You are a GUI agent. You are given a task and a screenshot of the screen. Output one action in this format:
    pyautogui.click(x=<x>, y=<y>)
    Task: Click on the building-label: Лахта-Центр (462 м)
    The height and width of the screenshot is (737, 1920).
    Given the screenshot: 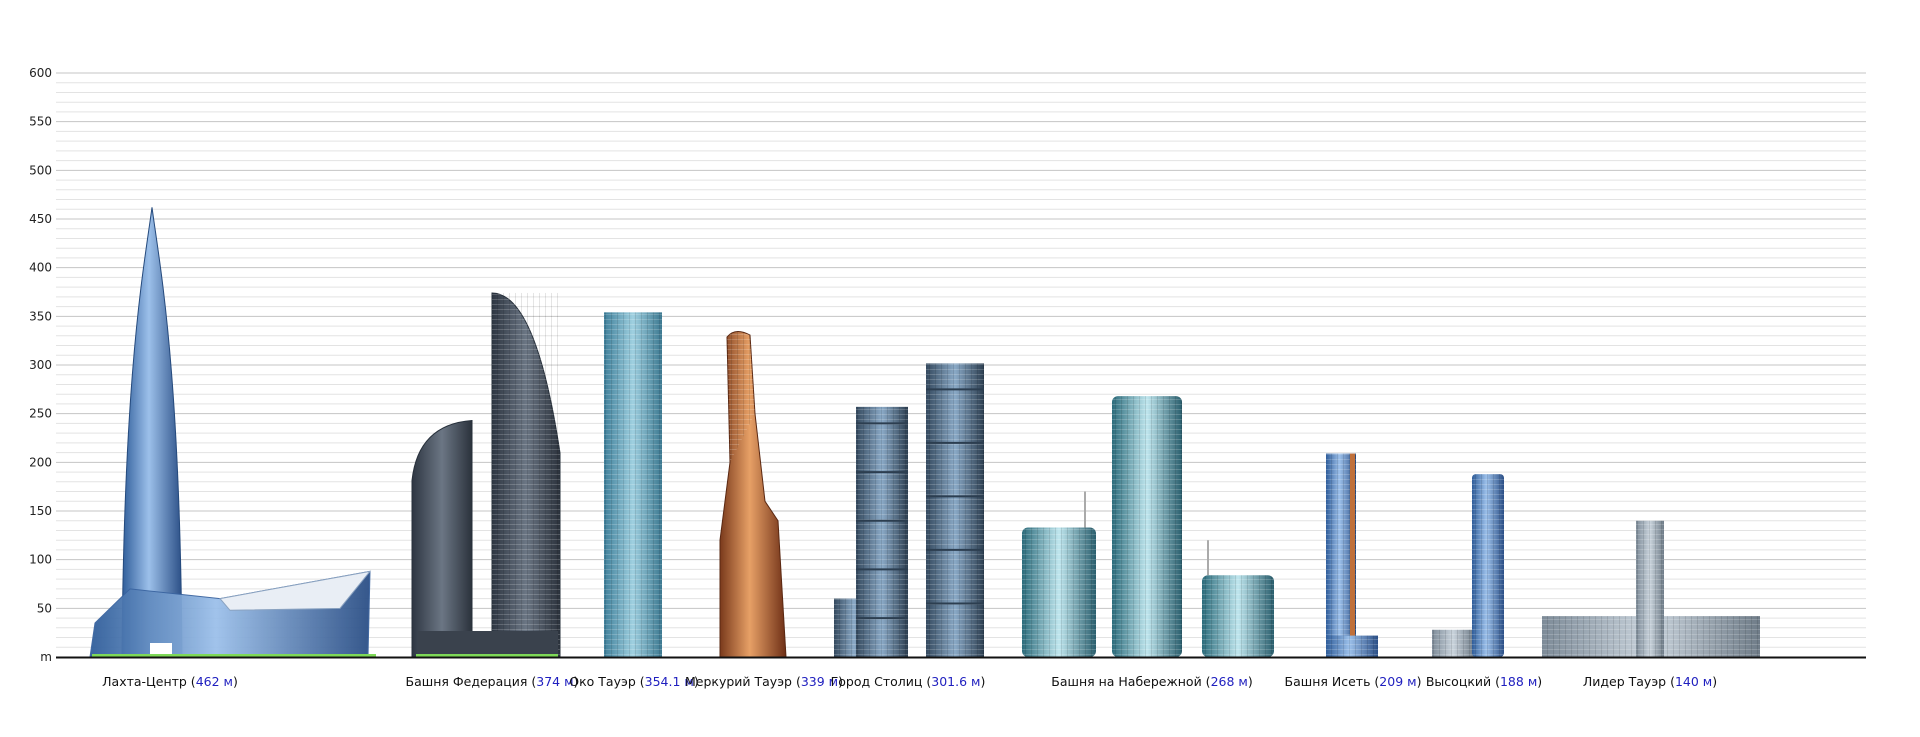 What is the action you would take?
    pyautogui.click(x=170, y=681)
    